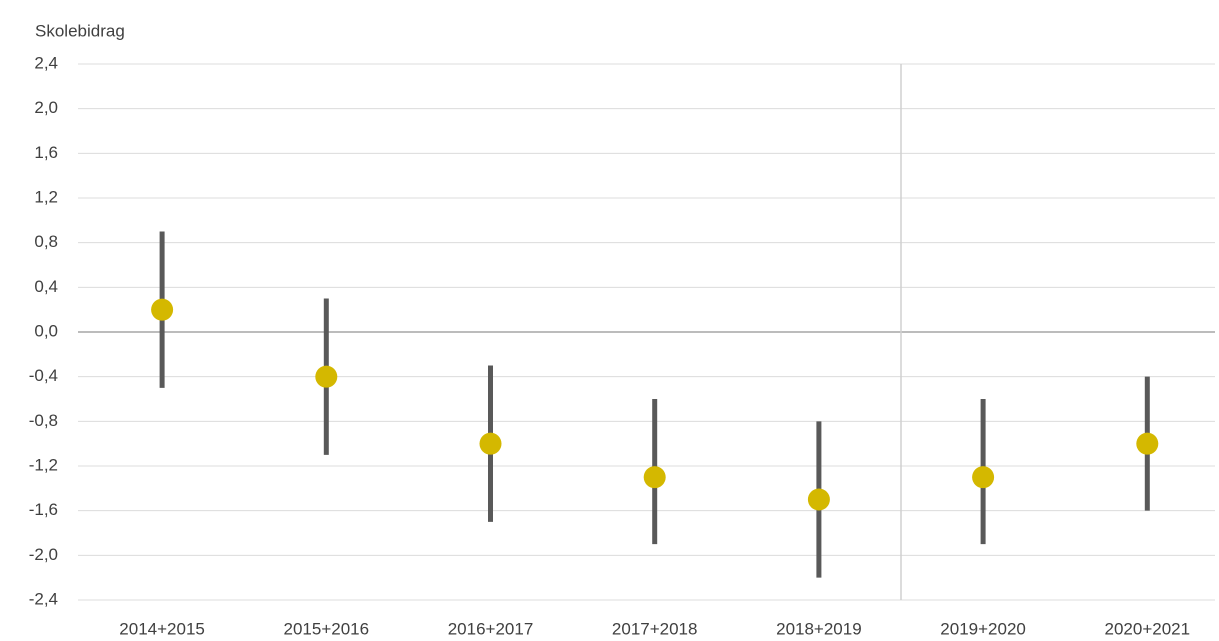 The image size is (1219, 641). What do you see at coordinates (80, 30) in the screenshot?
I see `y-axis-title: Skolebidrag` at bounding box center [80, 30].